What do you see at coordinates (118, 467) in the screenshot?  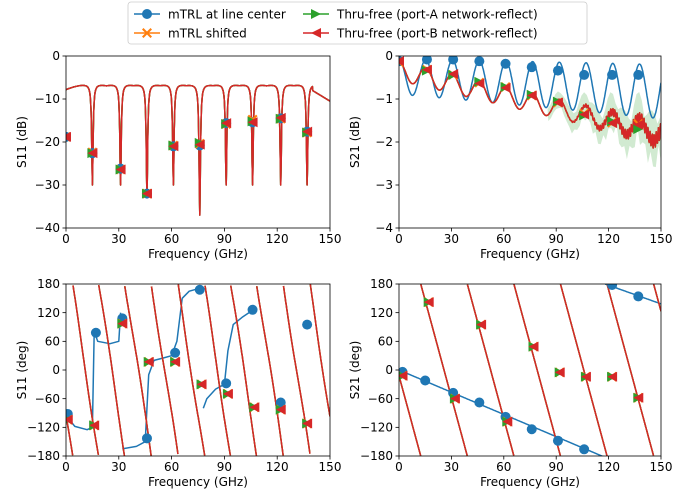 I see `x-tick-label: 30` at bounding box center [118, 467].